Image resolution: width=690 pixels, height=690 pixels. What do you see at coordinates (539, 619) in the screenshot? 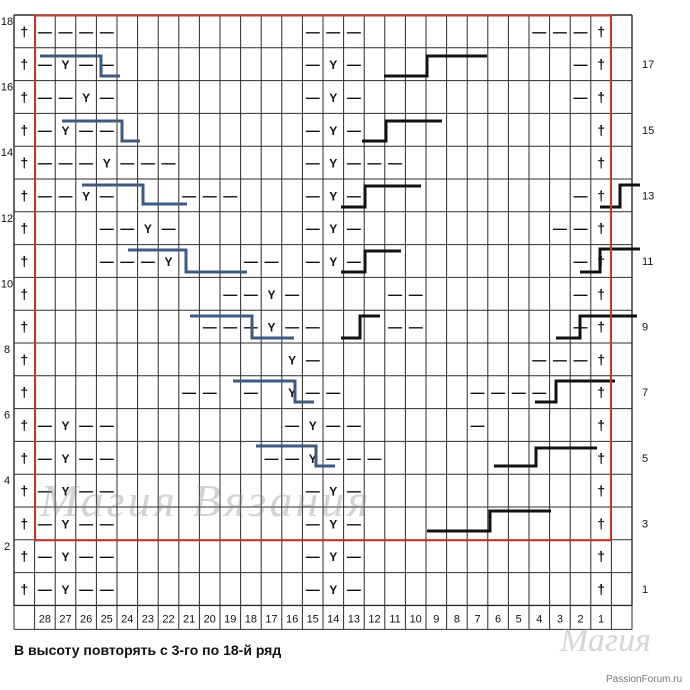
I see `column-number: 4` at bounding box center [539, 619].